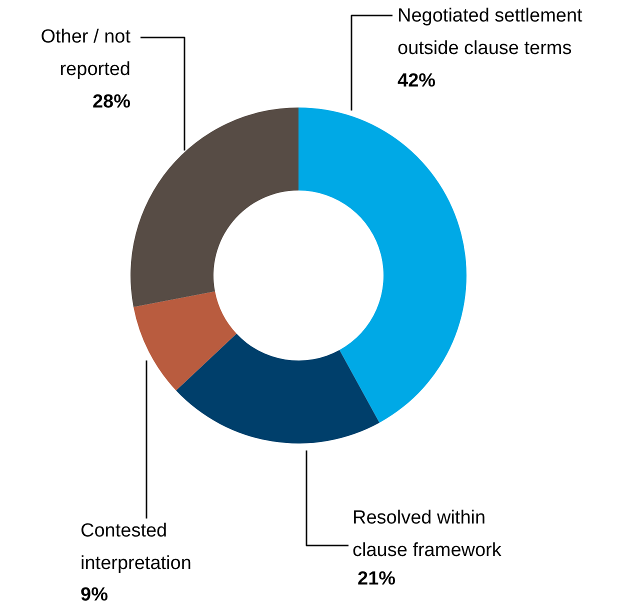  I want to click on data-label: 9%, so click(94, 595).